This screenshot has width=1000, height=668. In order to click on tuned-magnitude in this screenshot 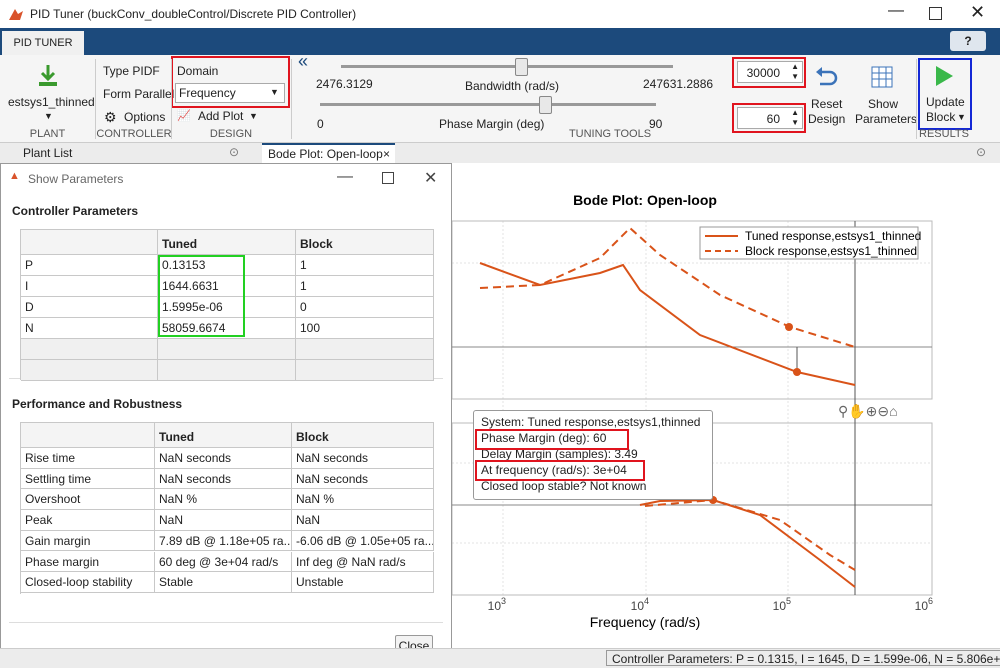, I will do `click(667, 324)`.